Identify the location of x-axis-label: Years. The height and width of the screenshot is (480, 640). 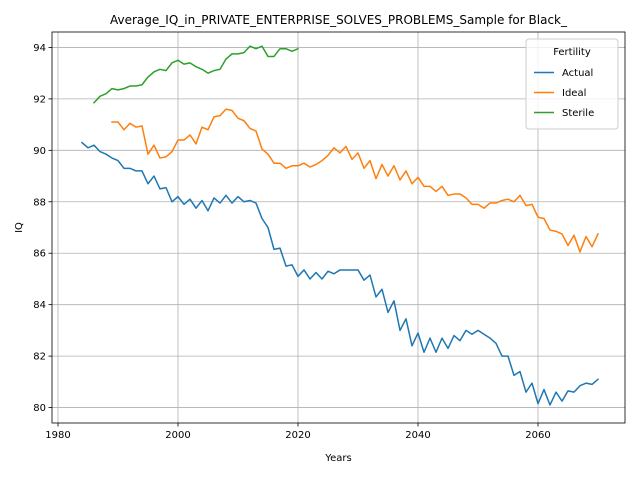
(337, 458).